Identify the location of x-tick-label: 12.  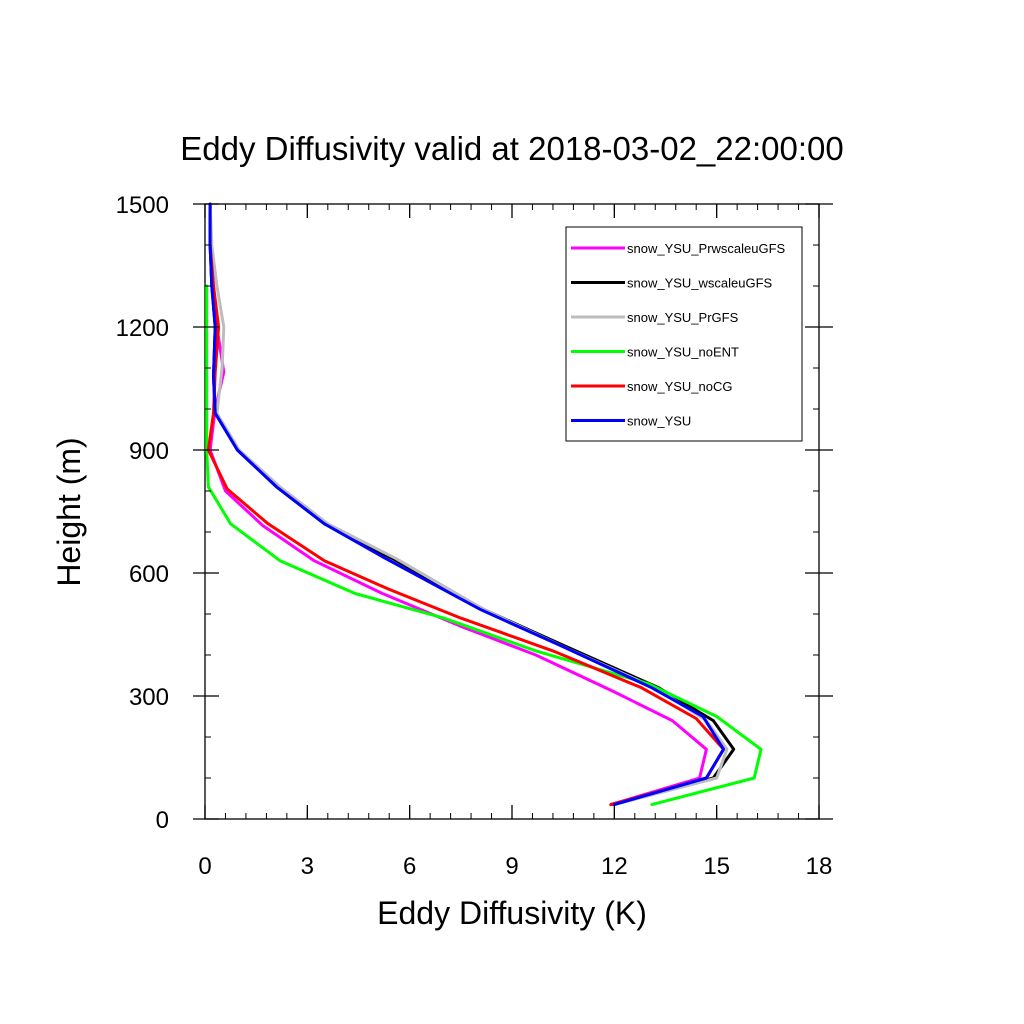
(614, 866).